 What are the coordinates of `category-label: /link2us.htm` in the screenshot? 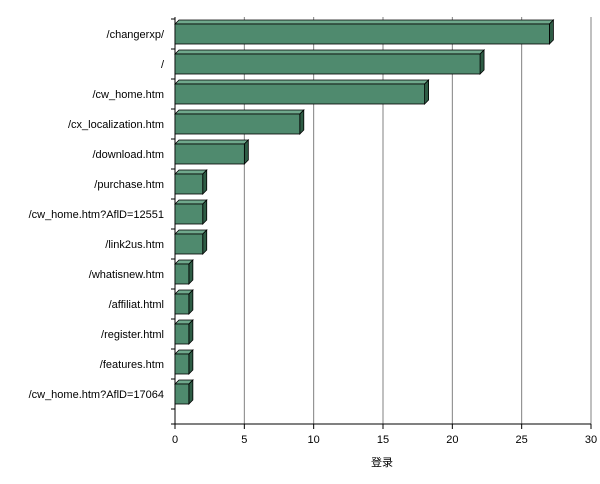 It's located at (134, 245).